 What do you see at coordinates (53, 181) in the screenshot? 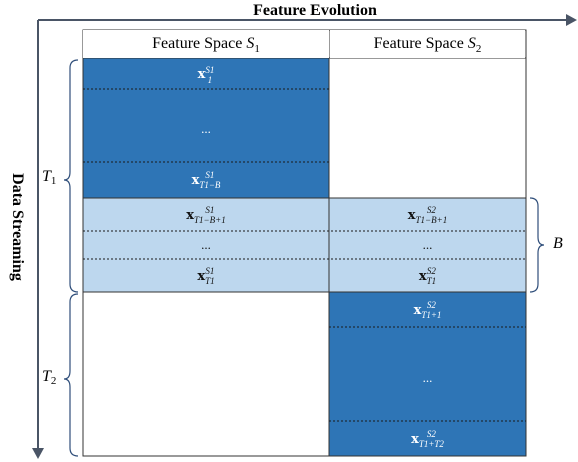
I see `brace-label-t1-sub: 1` at bounding box center [53, 181].